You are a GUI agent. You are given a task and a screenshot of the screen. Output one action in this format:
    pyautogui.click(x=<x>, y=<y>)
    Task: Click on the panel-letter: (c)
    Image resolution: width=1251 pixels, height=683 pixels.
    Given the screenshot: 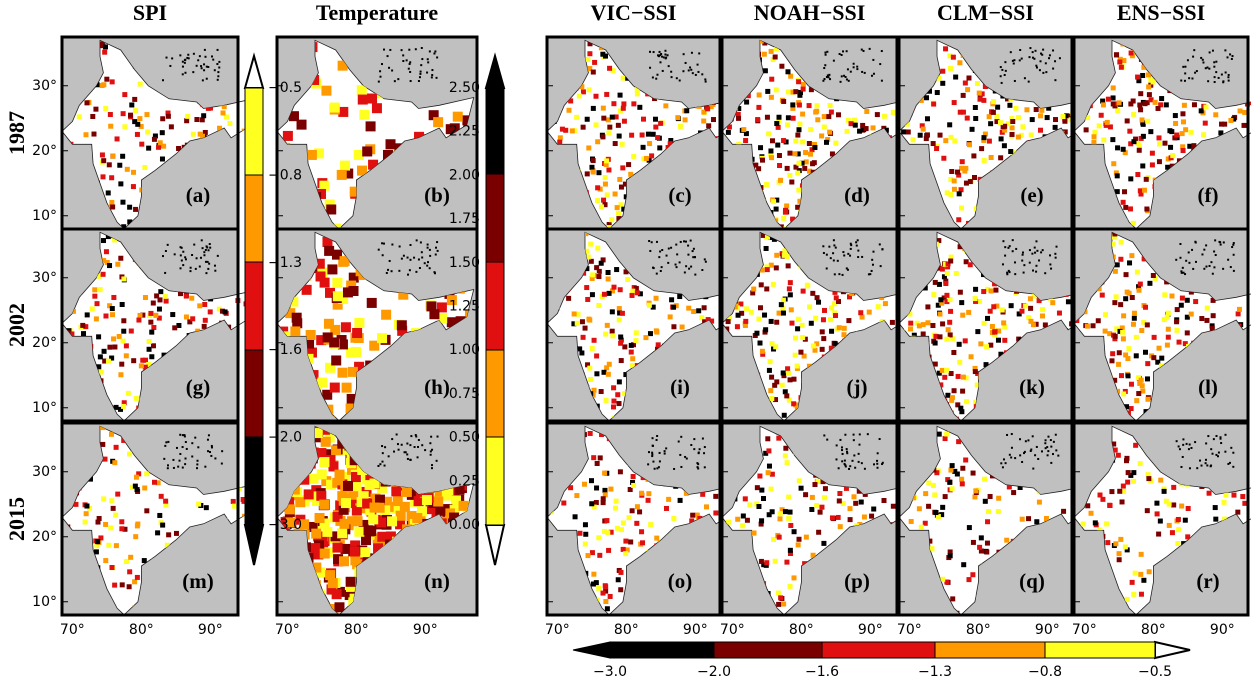 What is the action you would take?
    pyautogui.click(x=679, y=195)
    